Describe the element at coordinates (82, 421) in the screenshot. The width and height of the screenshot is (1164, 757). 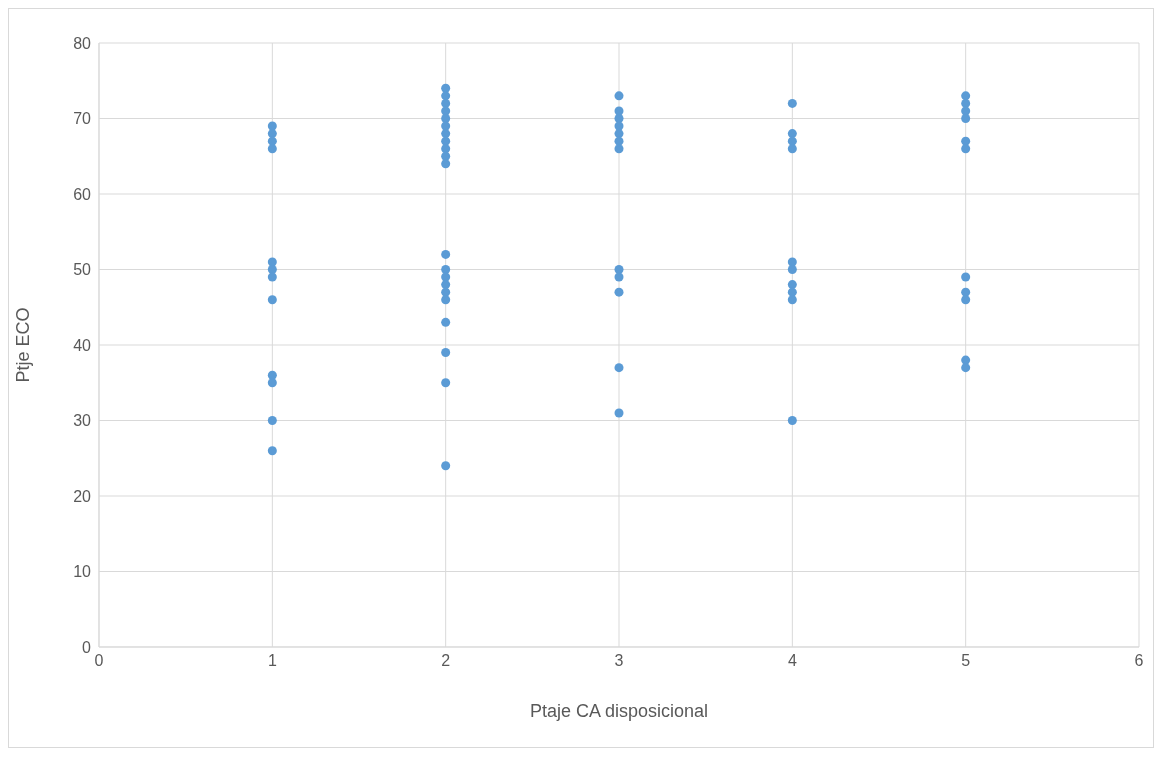
I see `y-tick-label: 30` at that location.